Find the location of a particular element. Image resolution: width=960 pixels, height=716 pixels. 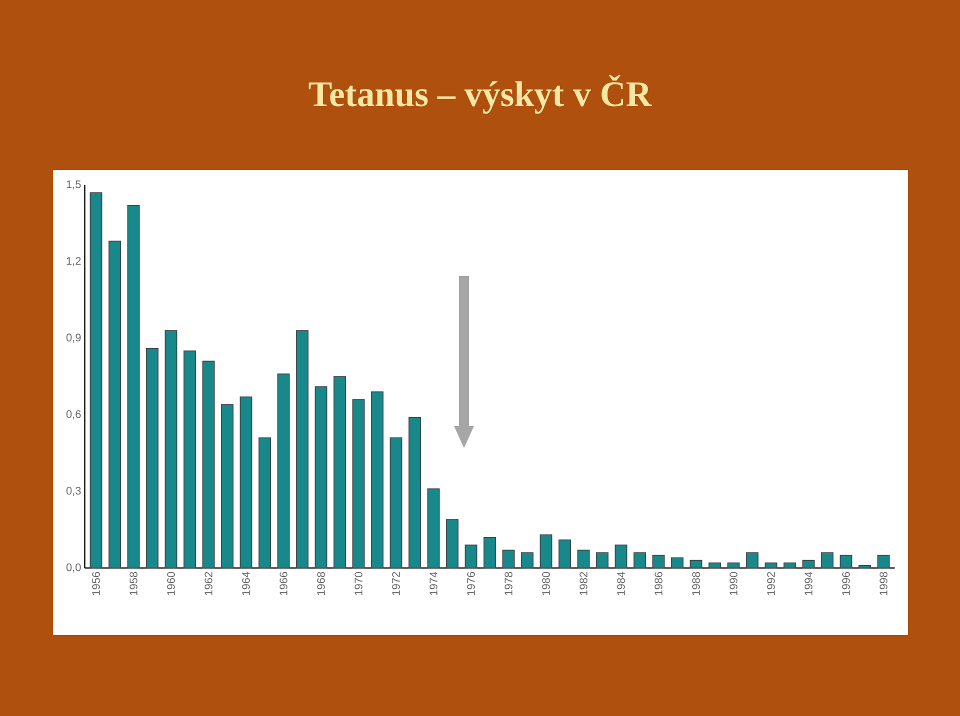

x-tick-label: 1996 is located at coordinates (846, 584).